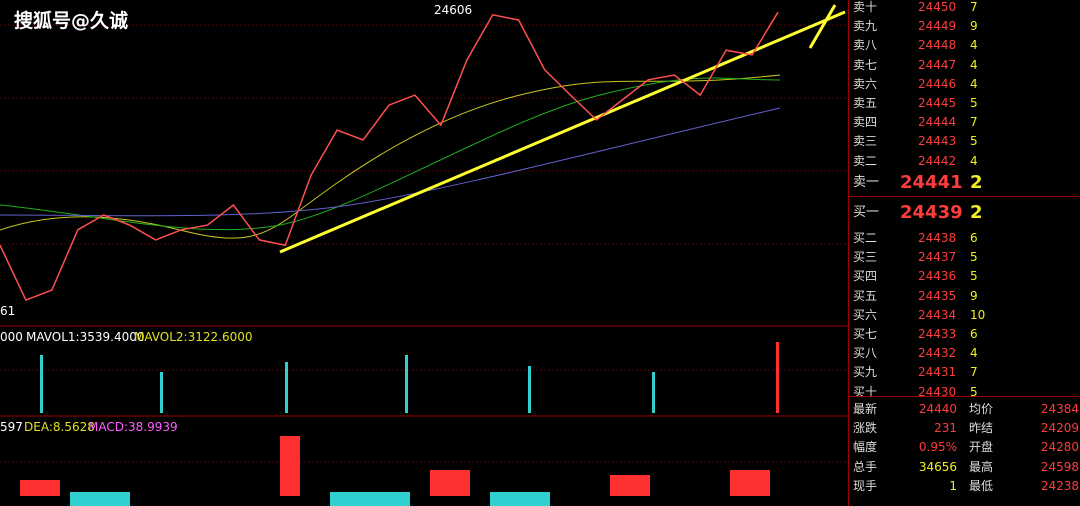 The height and width of the screenshot is (506, 1080). I want to click on book-label: 买一, so click(866, 212).